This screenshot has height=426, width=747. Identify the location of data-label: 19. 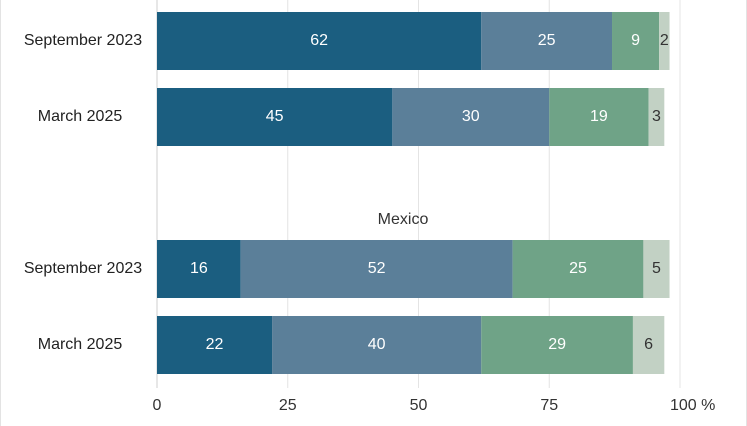
(599, 116).